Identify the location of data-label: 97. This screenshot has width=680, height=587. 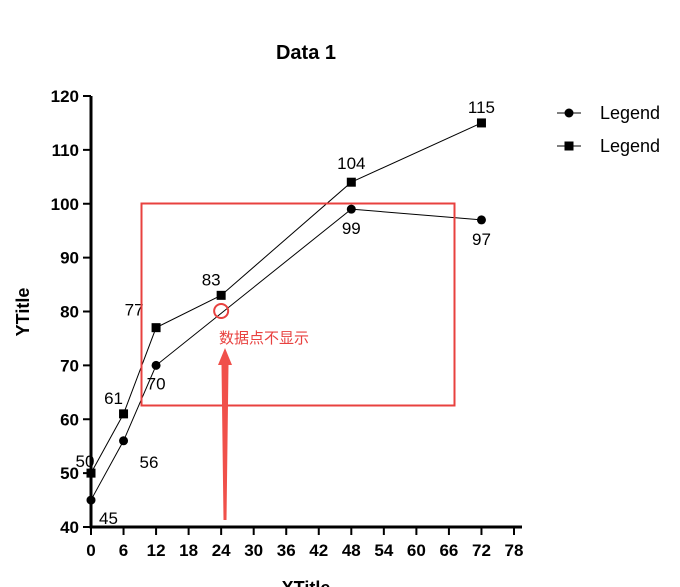
(481, 239).